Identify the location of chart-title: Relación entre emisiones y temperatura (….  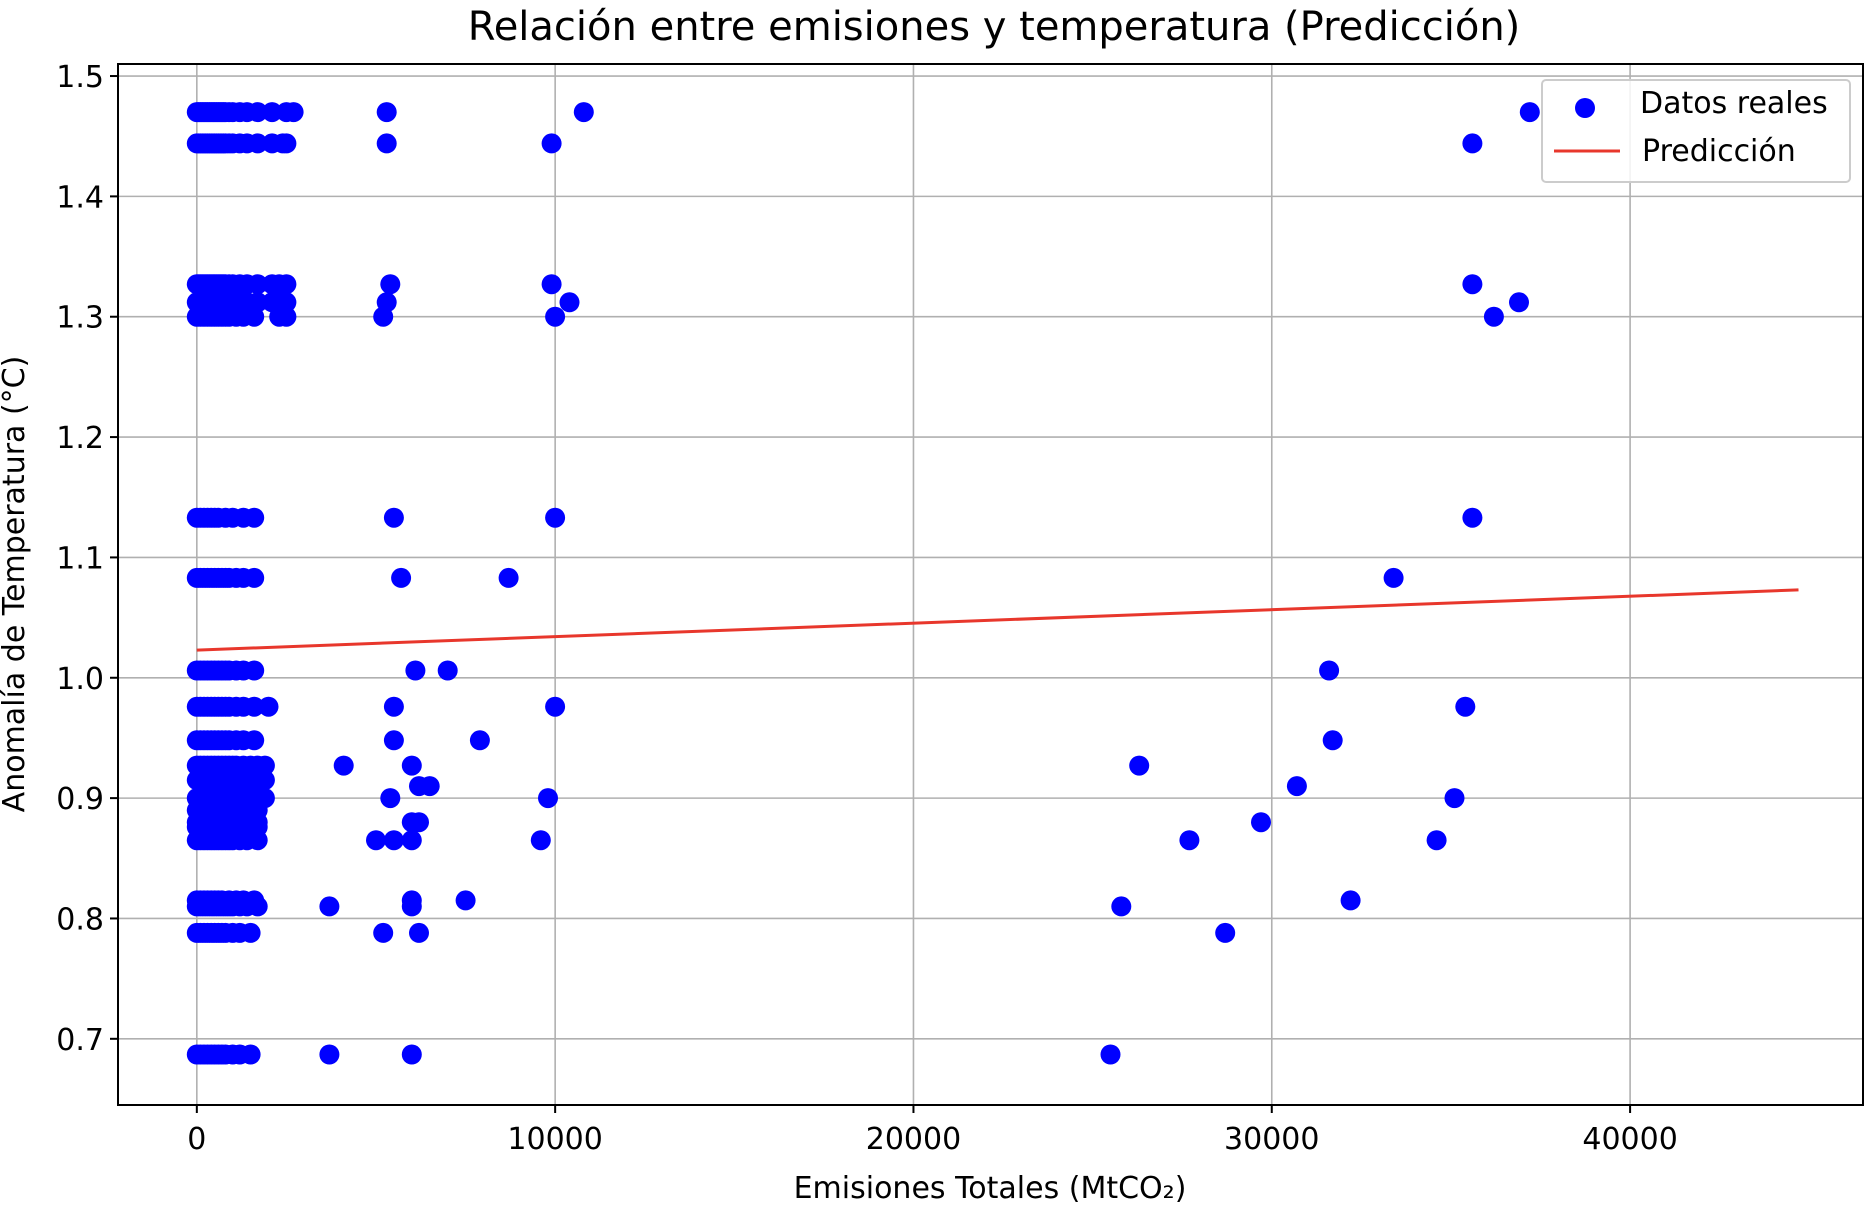
(994, 27).